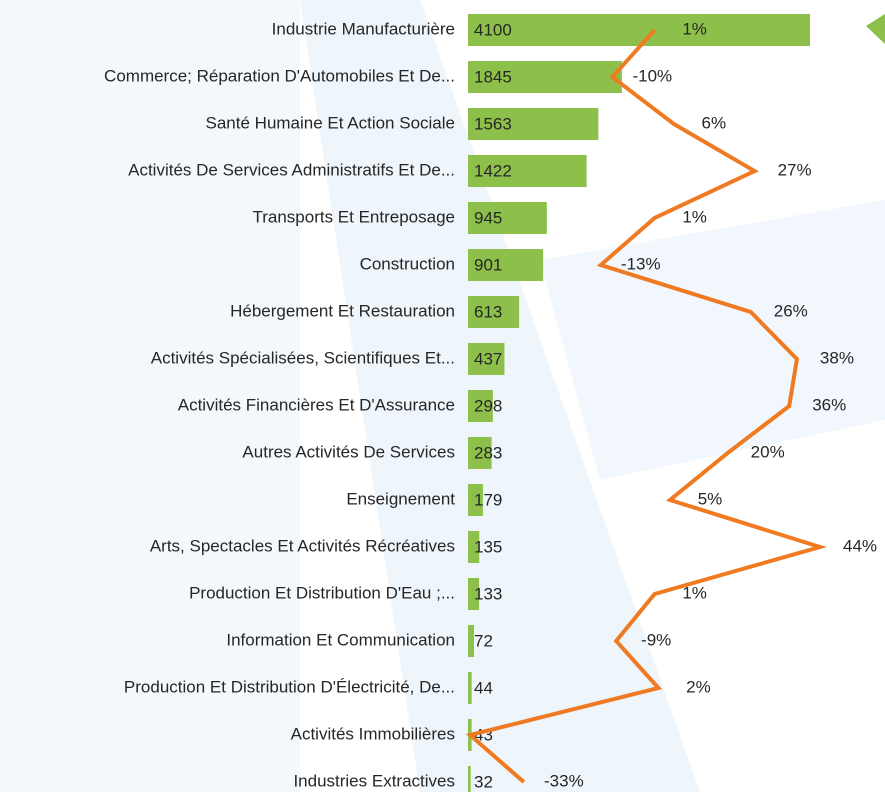 Image resolution: width=885 pixels, height=792 pixels. I want to click on bar-value-label: 1422, so click(493, 170).